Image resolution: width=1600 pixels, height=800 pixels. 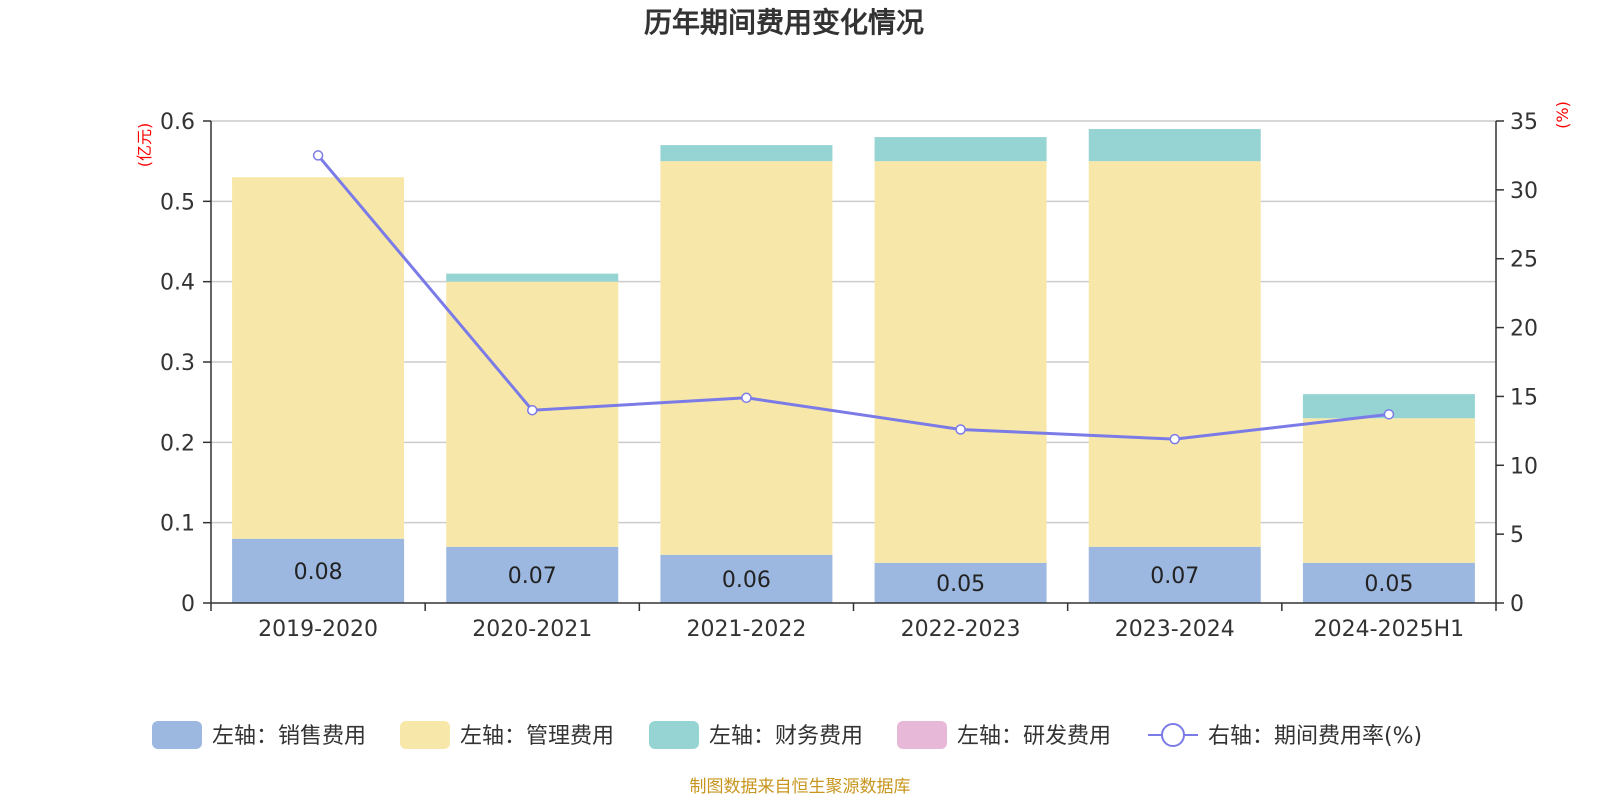 What do you see at coordinates (177, 122) in the screenshot?
I see `left-tick-label: 0.6` at bounding box center [177, 122].